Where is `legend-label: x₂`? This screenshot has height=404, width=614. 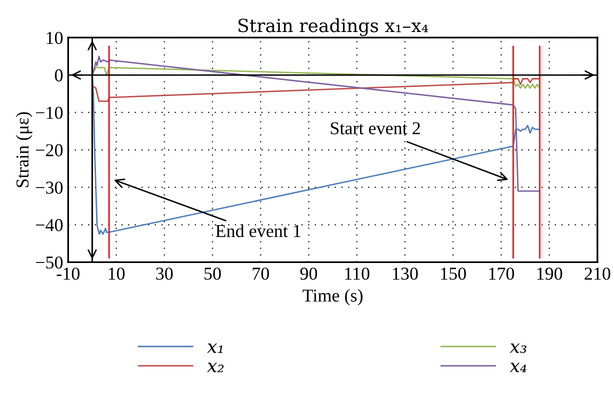 legend-label: x₂ is located at coordinates (215, 367).